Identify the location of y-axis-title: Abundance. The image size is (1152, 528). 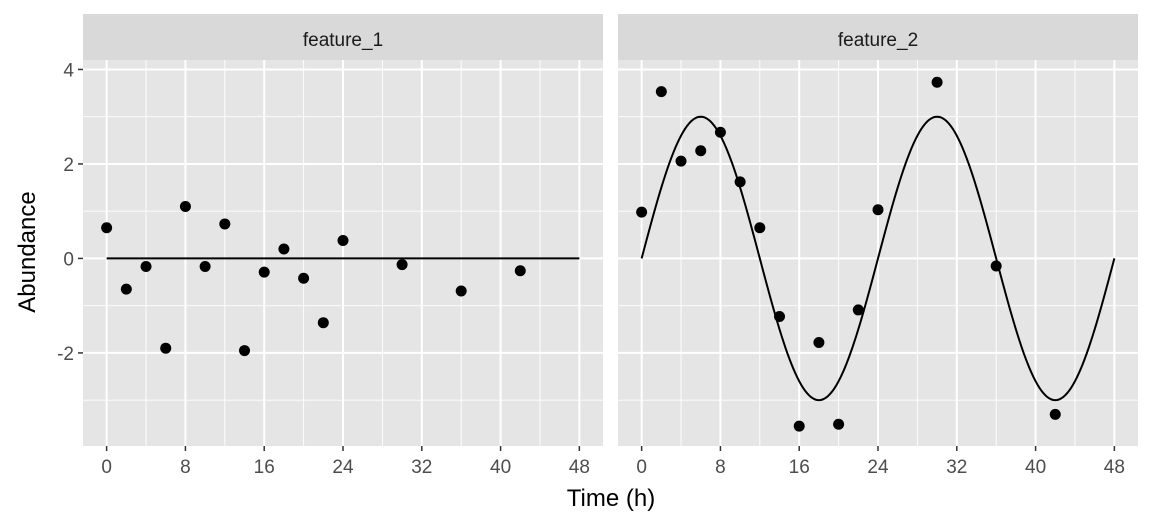
(27, 251).